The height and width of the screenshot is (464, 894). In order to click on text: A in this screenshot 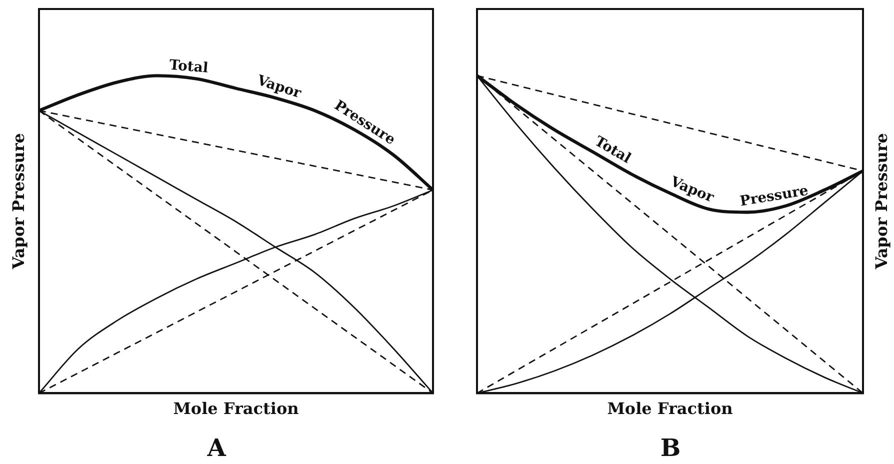, I will do `click(216, 447)`.